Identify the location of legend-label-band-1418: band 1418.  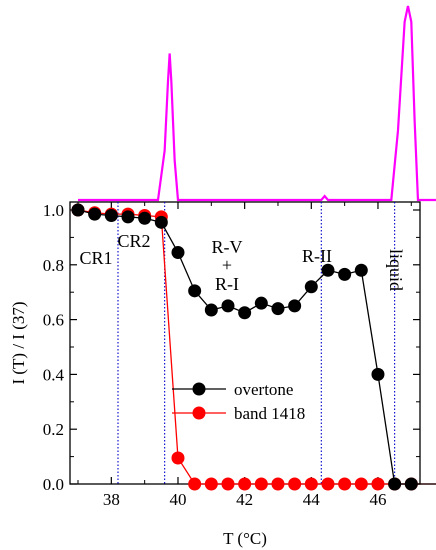
(269, 413).